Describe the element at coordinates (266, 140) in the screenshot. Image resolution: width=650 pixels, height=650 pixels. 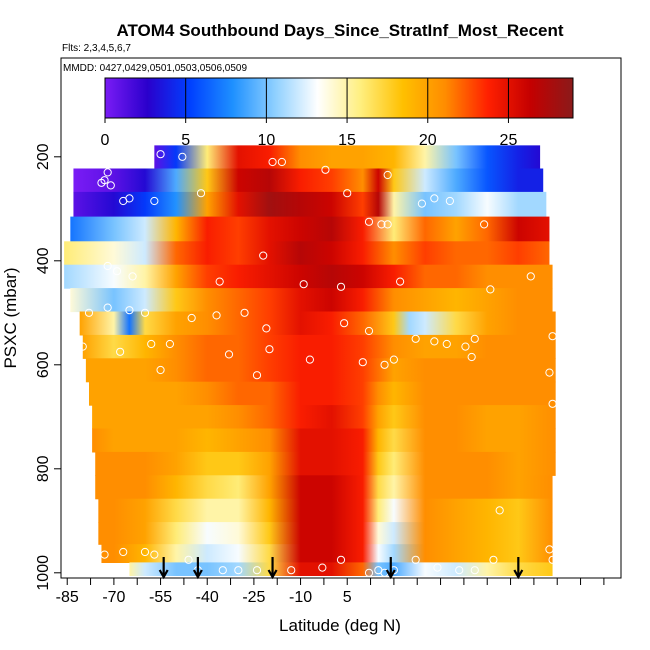
I see `colorbar-tick-label: 10` at that location.